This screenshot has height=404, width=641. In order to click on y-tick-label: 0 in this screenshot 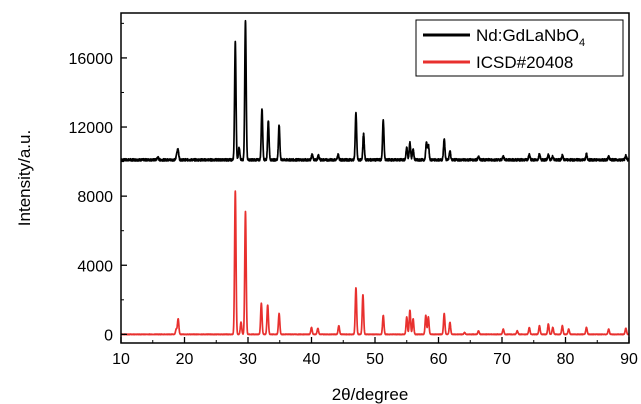, I will do `click(108, 335)`.